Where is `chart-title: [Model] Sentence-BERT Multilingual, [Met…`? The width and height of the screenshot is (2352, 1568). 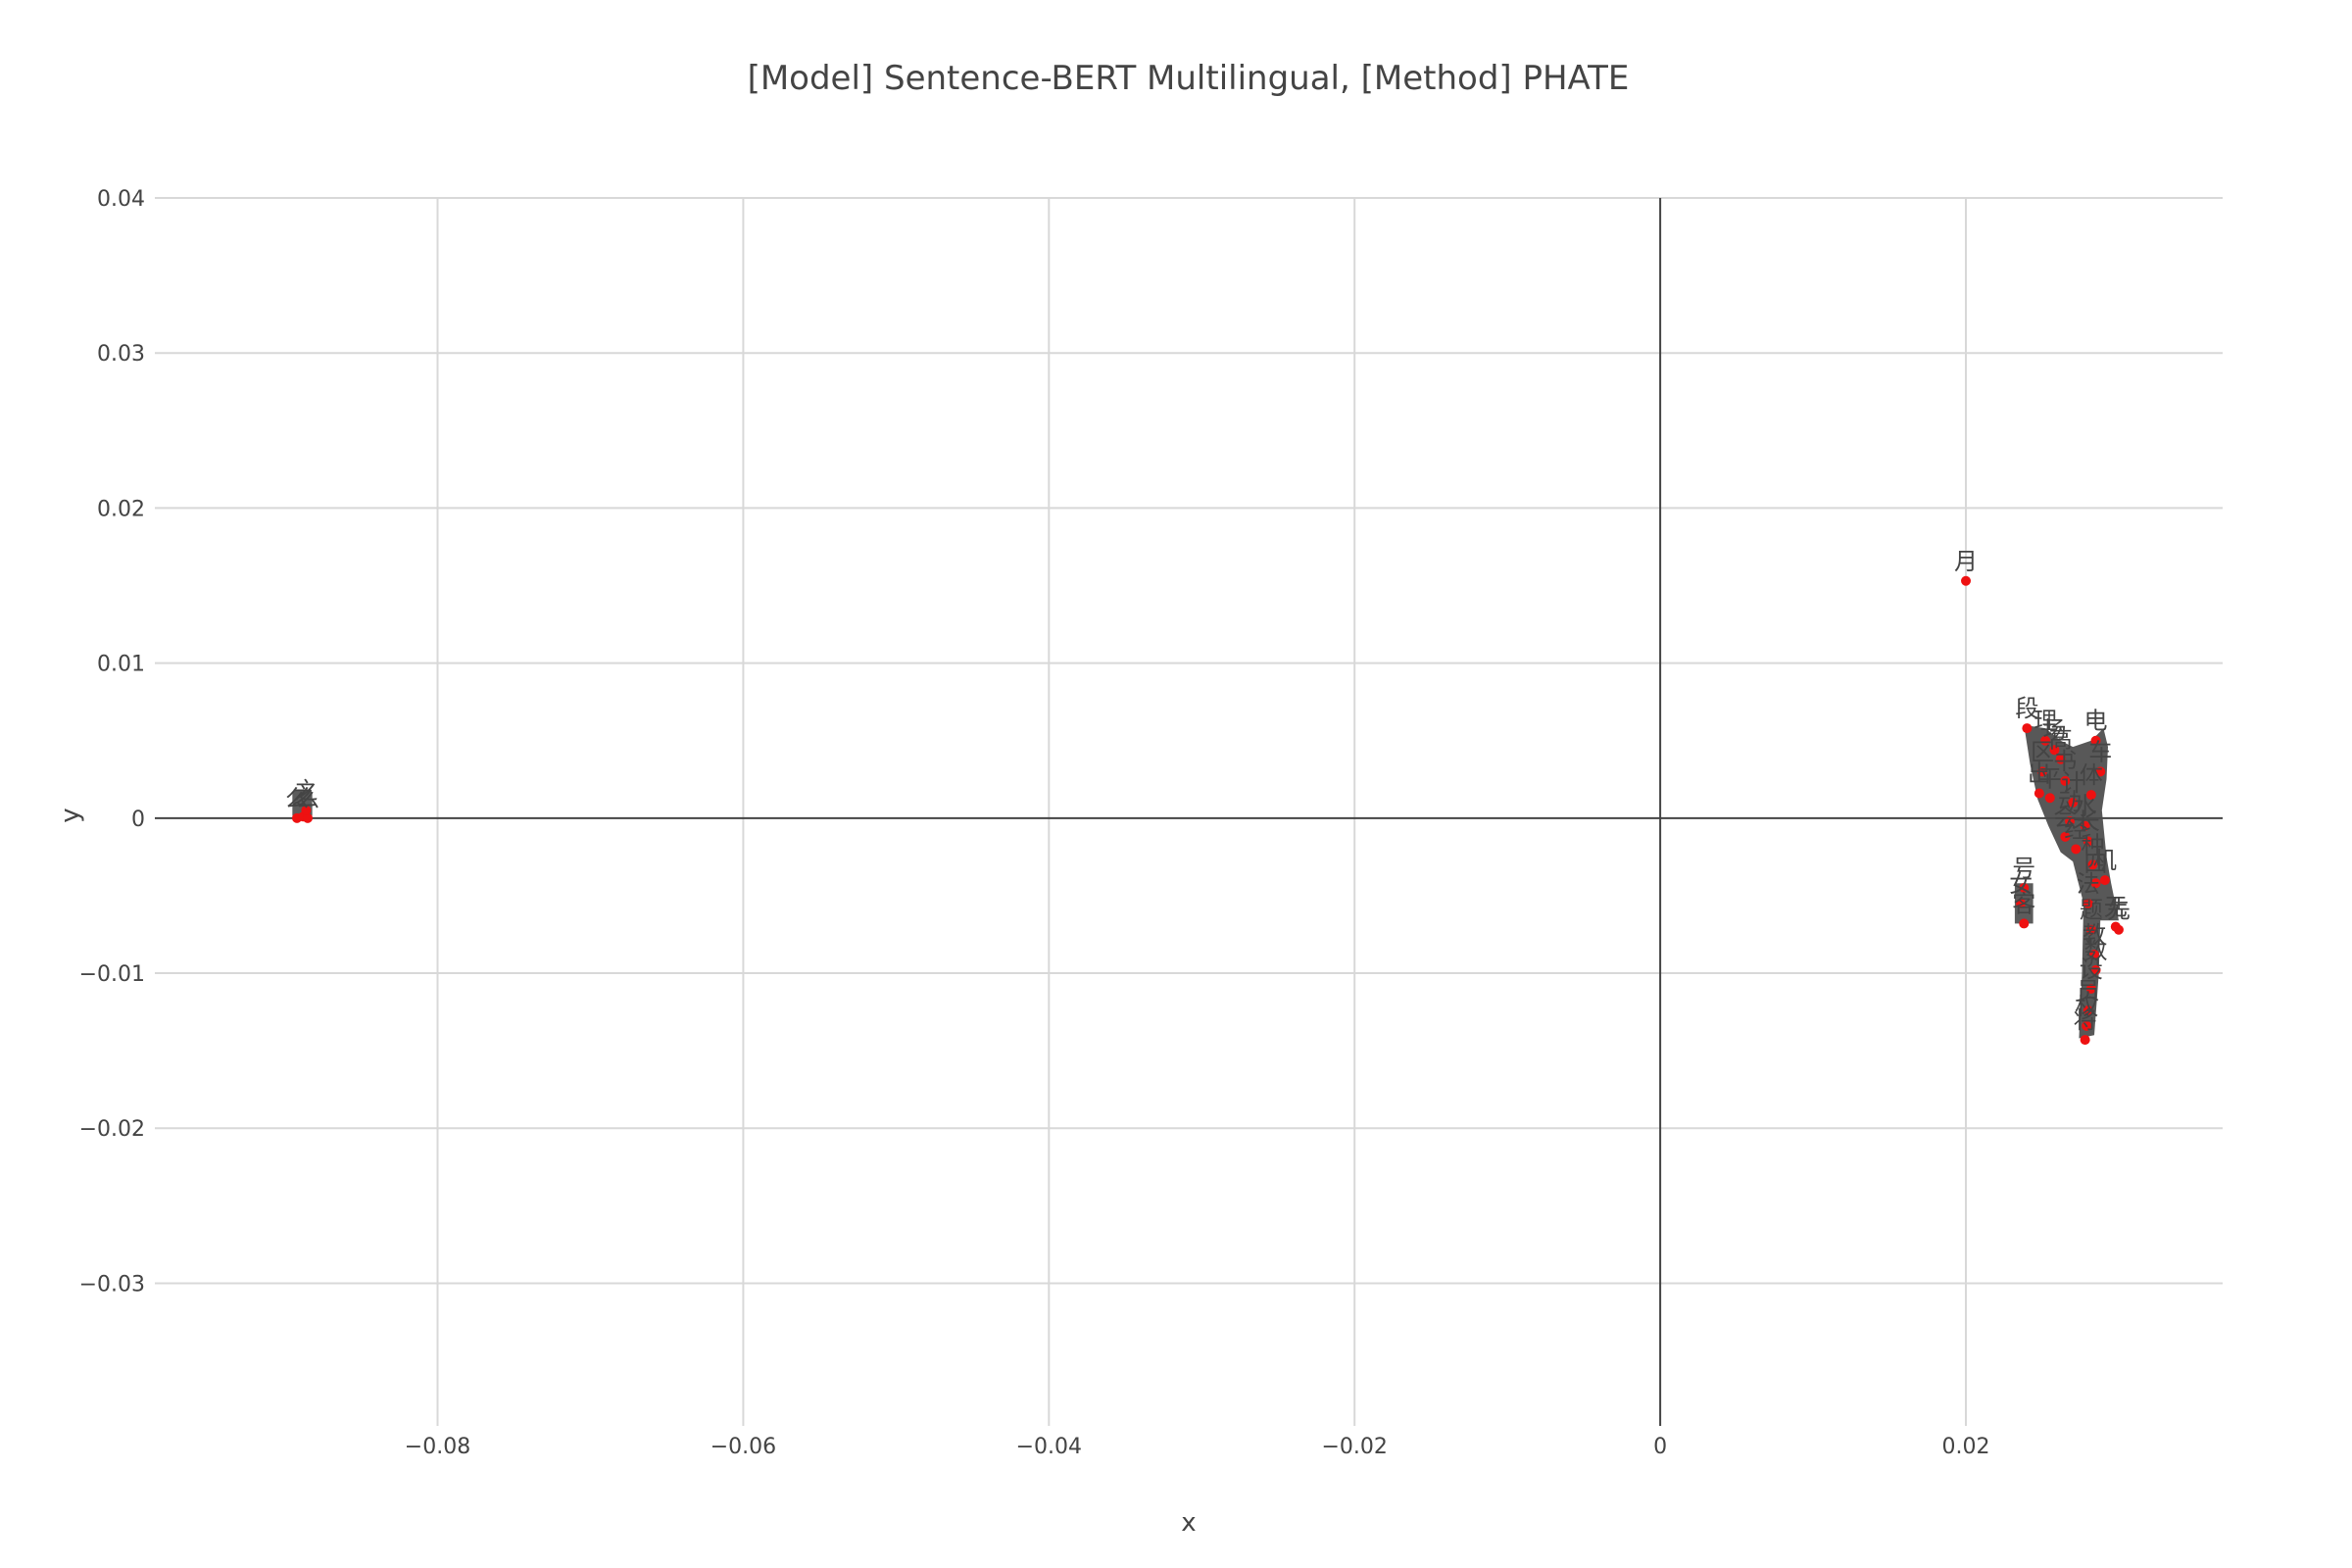 chart-title: [Model] Sentence-BERT Multilingual, [Met… is located at coordinates (1188, 78).